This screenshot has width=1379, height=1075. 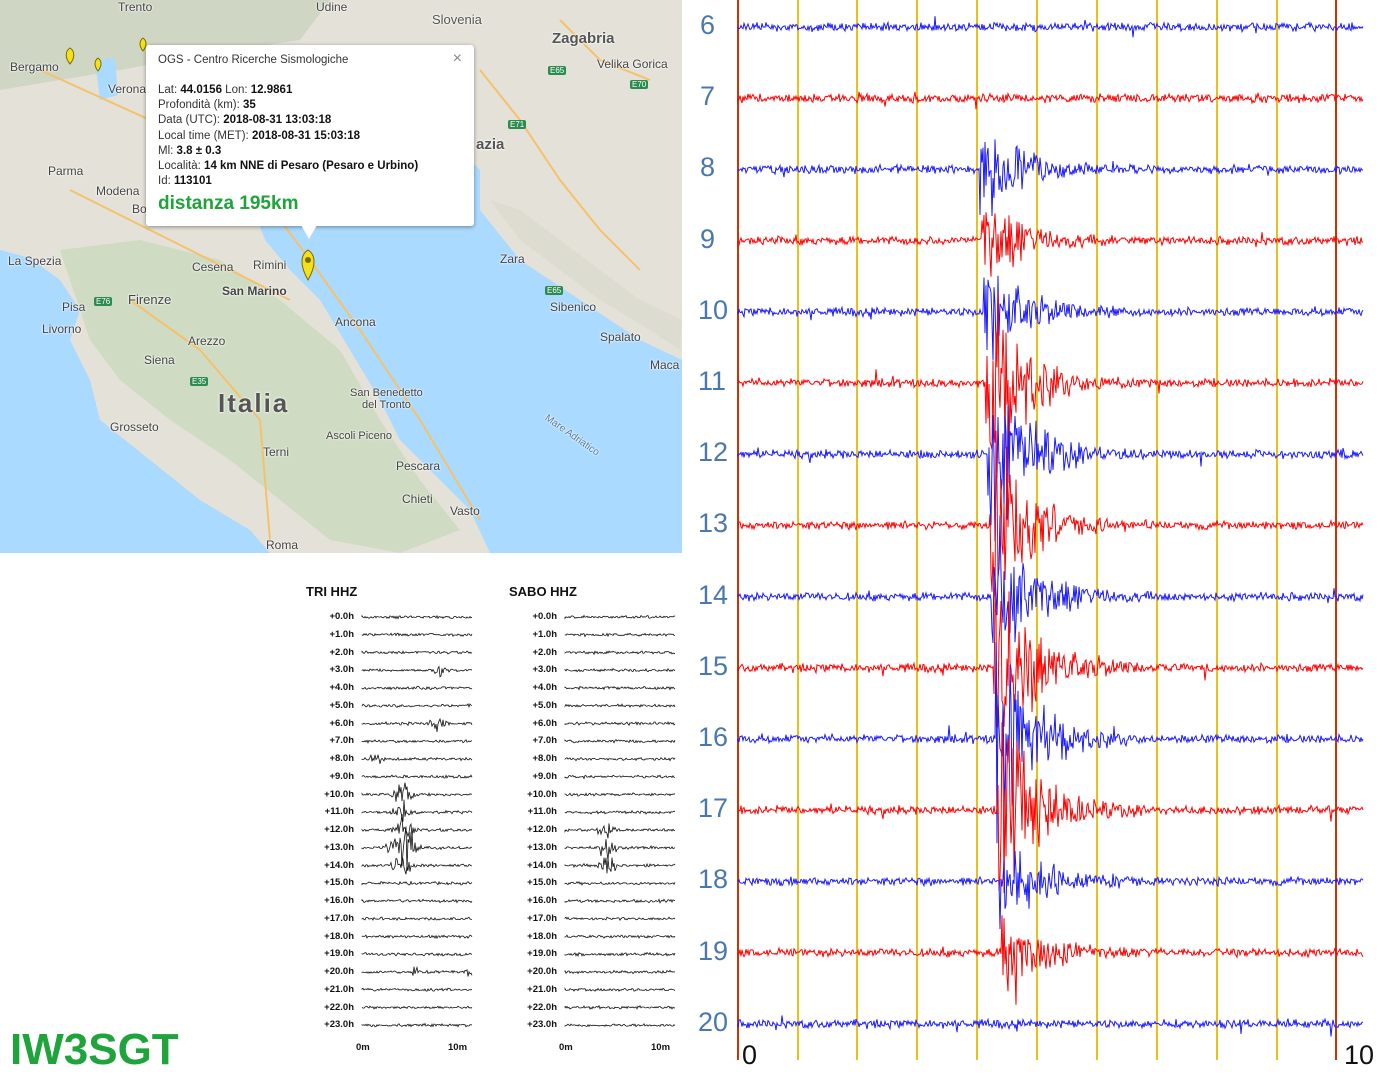 What do you see at coordinates (713, 950) in the screenshot?
I see `helicorder-hour-label: 19` at bounding box center [713, 950].